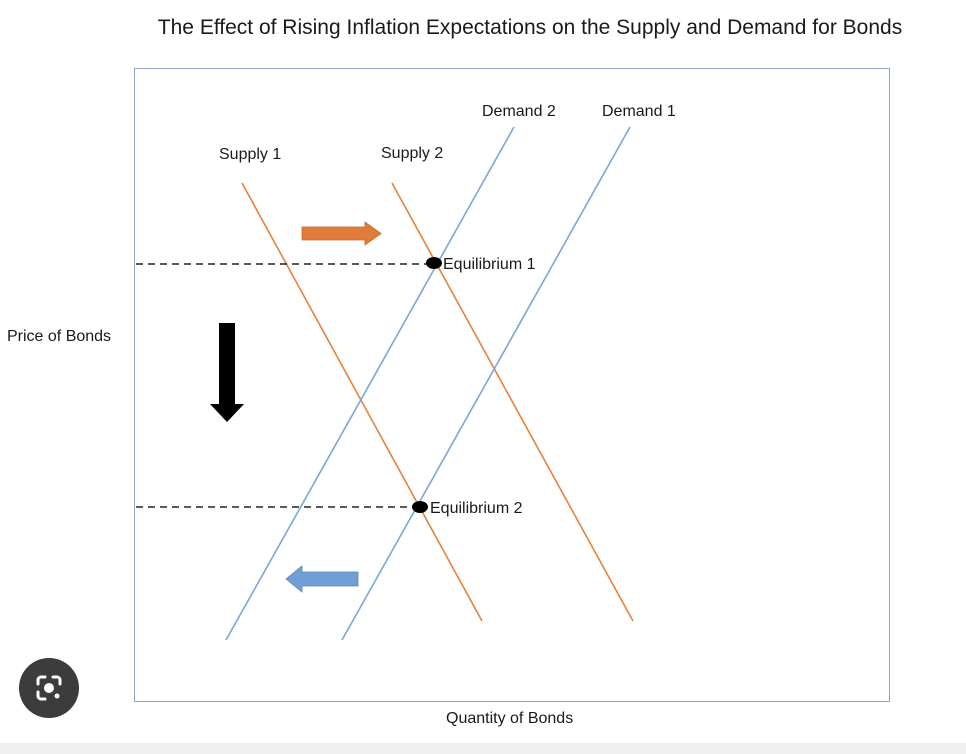  I want to click on demand-shift-left-arrow, so click(322, 579).